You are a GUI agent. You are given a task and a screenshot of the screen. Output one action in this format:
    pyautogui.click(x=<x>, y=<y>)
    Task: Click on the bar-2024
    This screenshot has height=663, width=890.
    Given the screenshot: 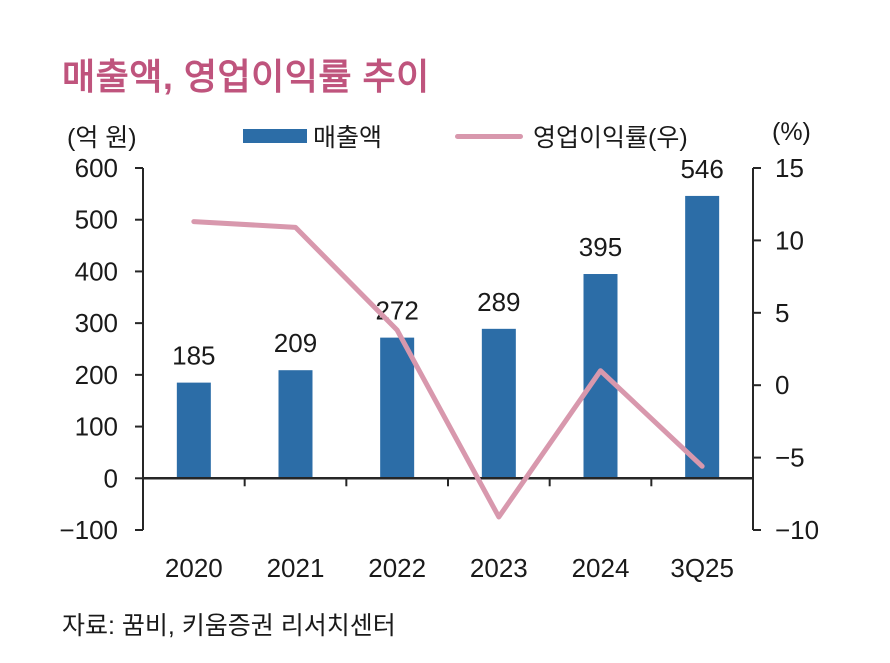 What is the action you would take?
    pyautogui.click(x=600, y=376)
    